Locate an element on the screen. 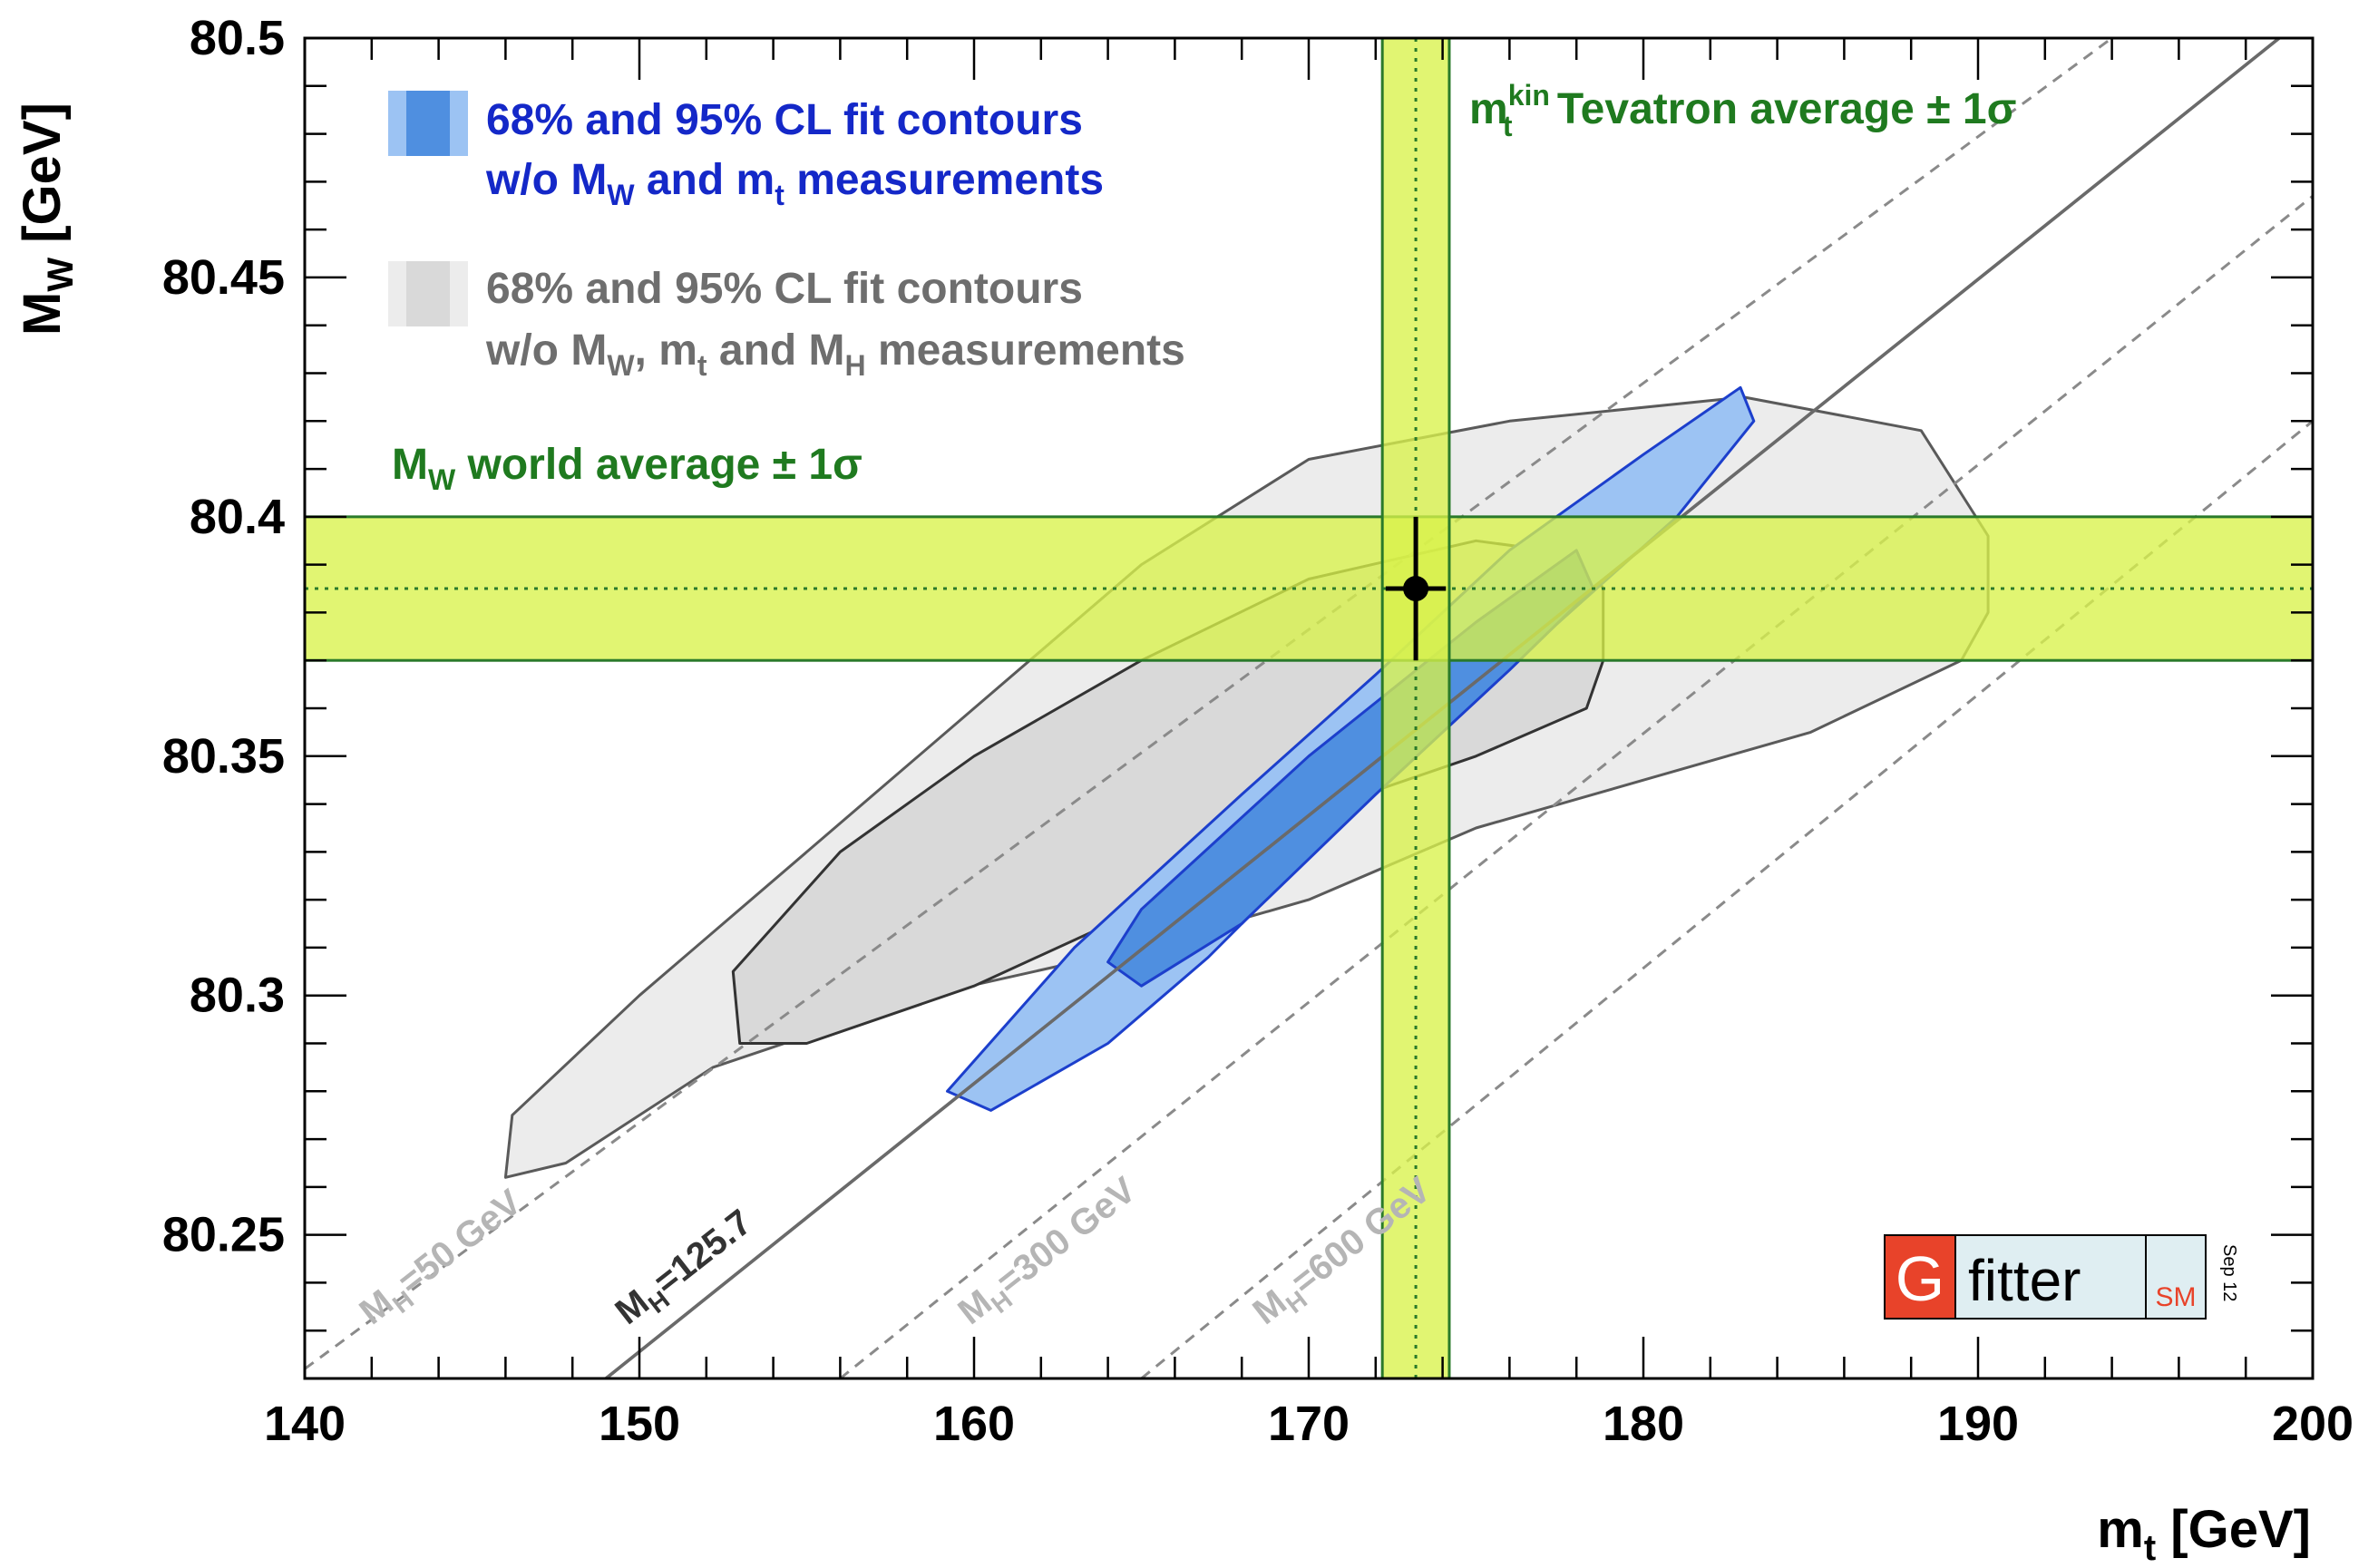 The height and width of the screenshot is (1568, 2378). legend-blue-line2-sub1: W is located at coordinates (621, 195).